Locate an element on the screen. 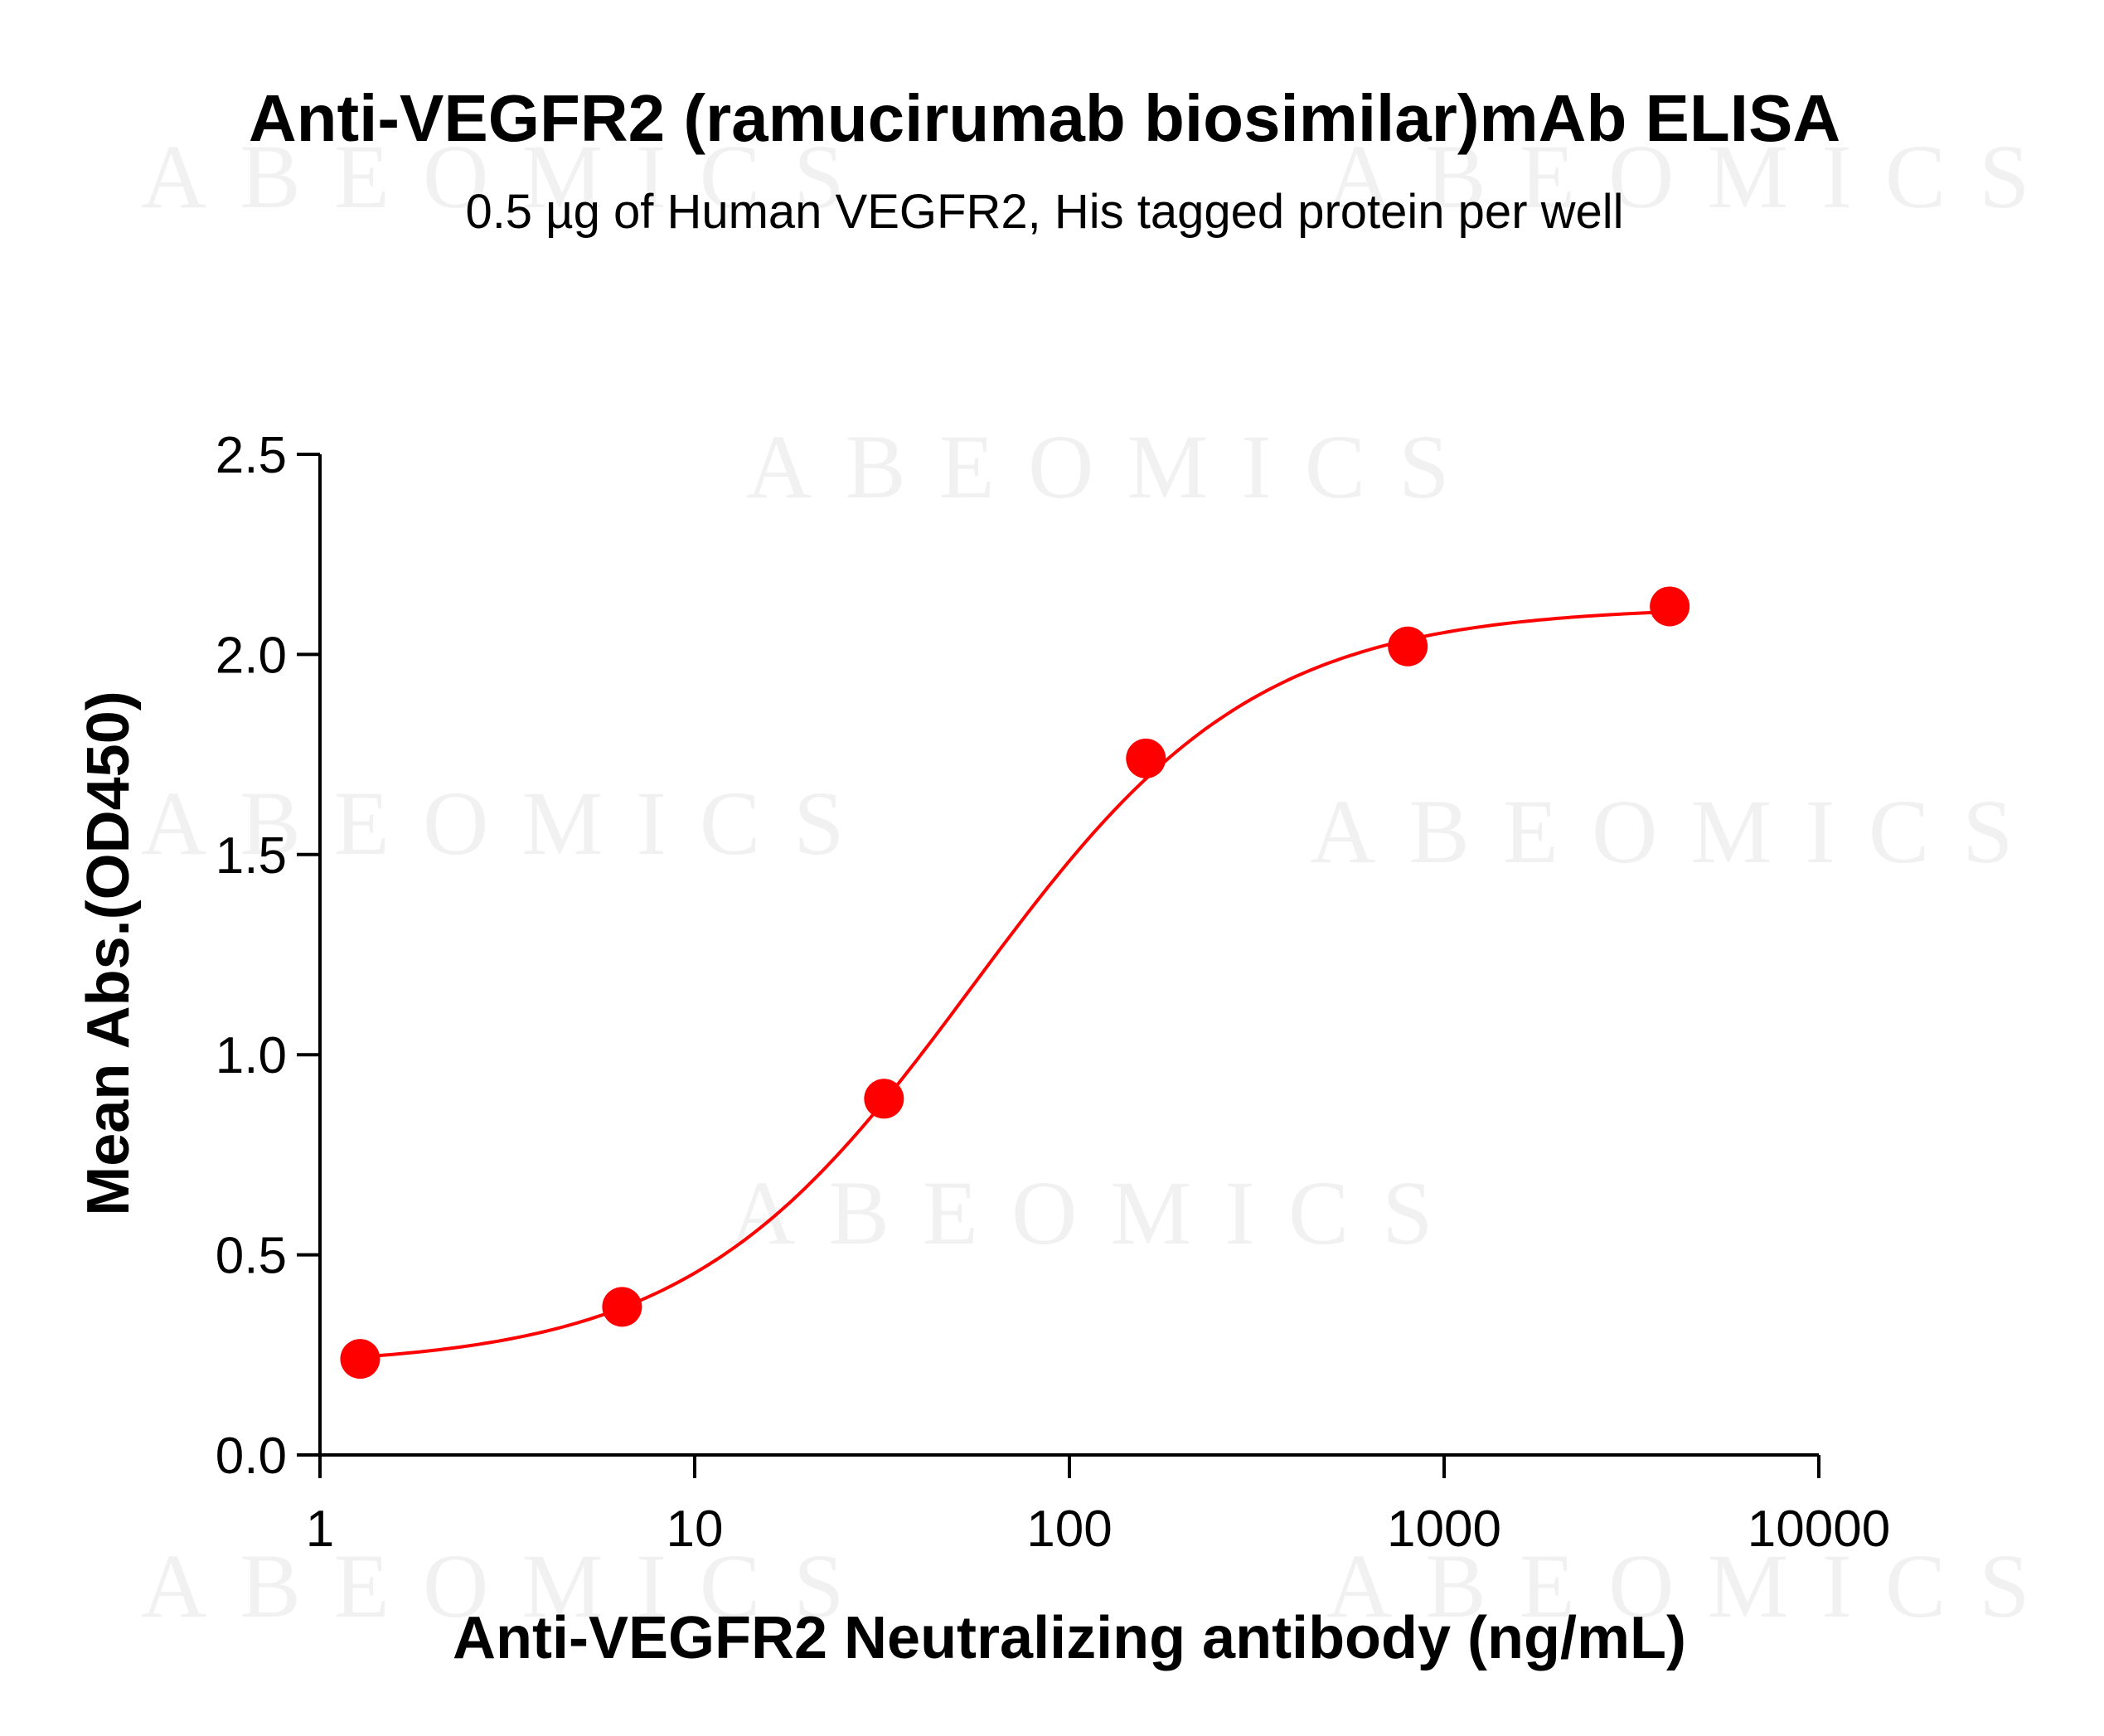 This screenshot has width=2104, height=1736. x-tick-label: 10 is located at coordinates (695, 1529).